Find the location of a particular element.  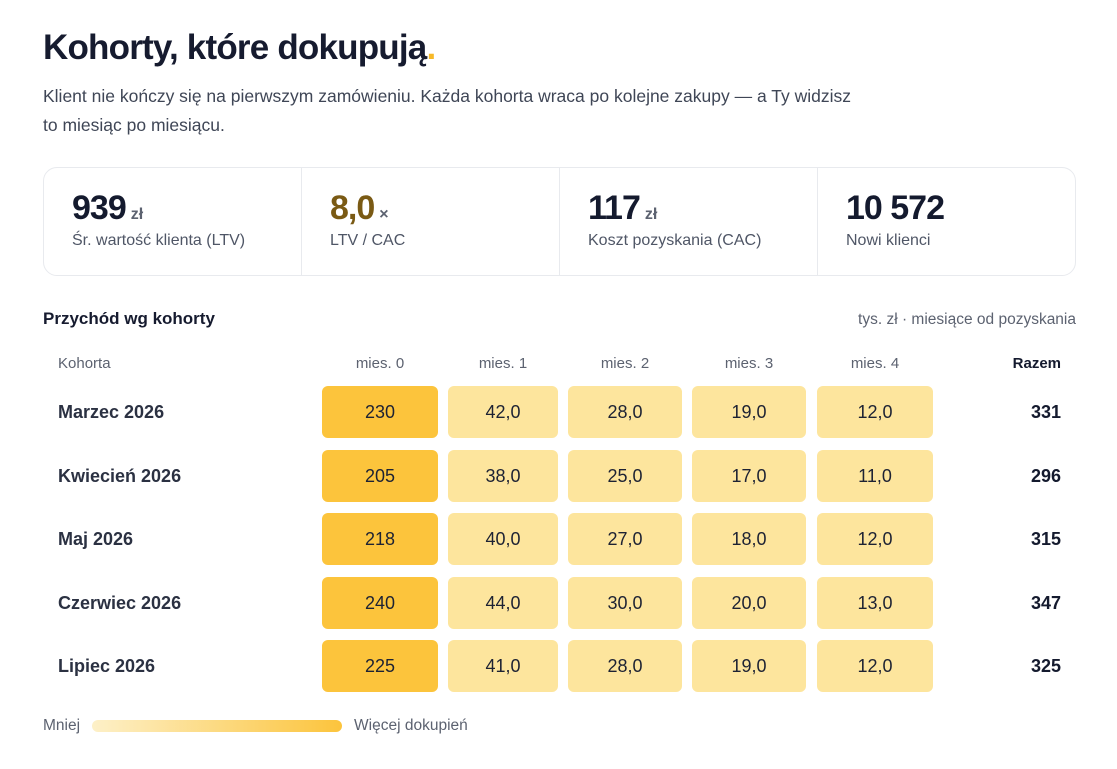

heatmap-cell: 38,0 is located at coordinates (503, 476).